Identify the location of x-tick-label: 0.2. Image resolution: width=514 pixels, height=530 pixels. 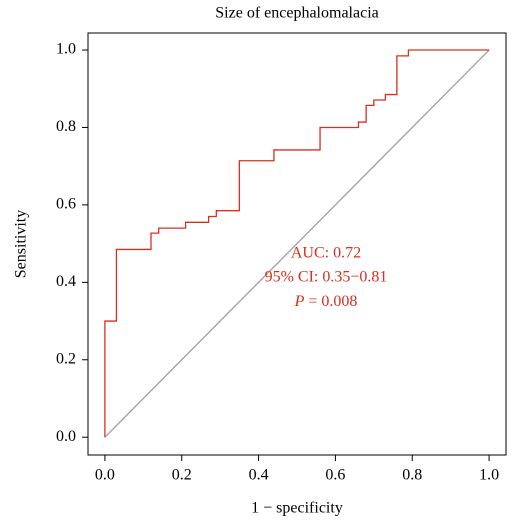
(182, 475).